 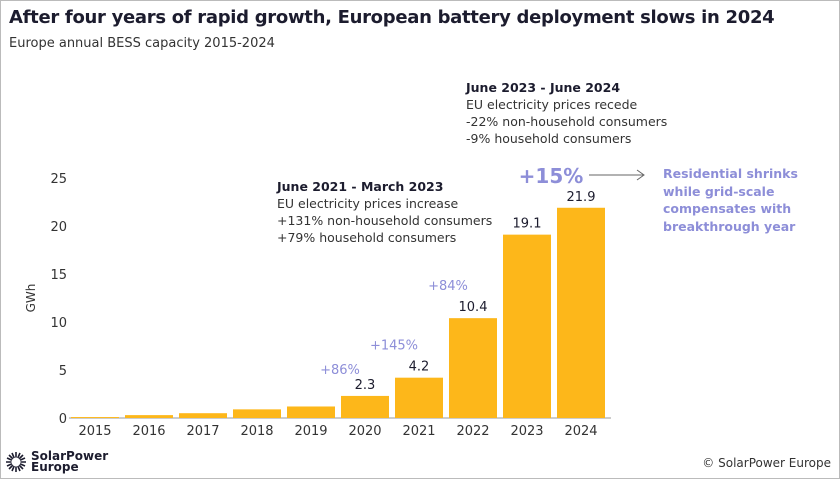 What do you see at coordinates (365, 385) in the screenshot?
I see `data-label: 2.3` at bounding box center [365, 385].